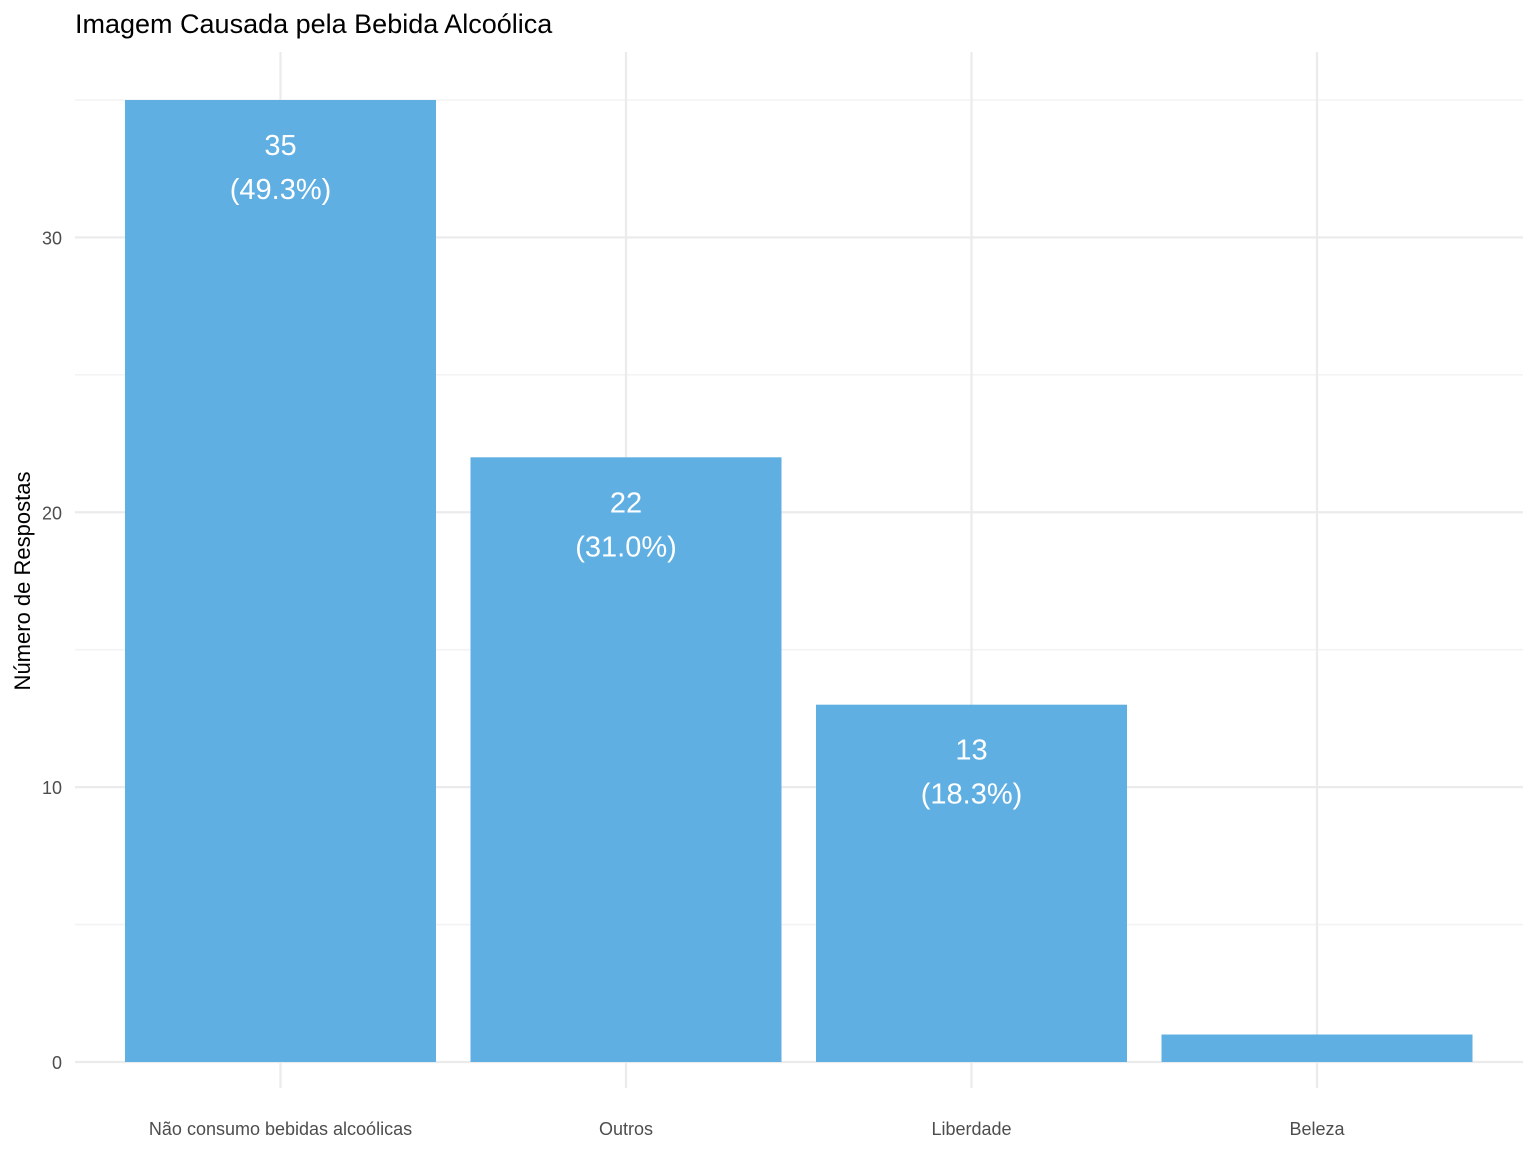 The height and width of the screenshot is (1152, 1536). Describe the element at coordinates (972, 795) in the screenshot. I see `bar-percent-label: (18.3%)` at that location.